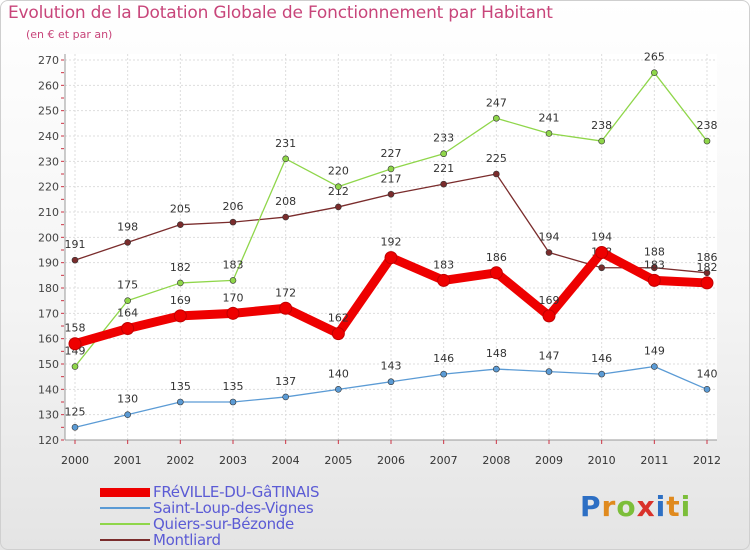  Describe the element at coordinates (180, 209) in the screenshot. I see `data-label: 205` at that location.